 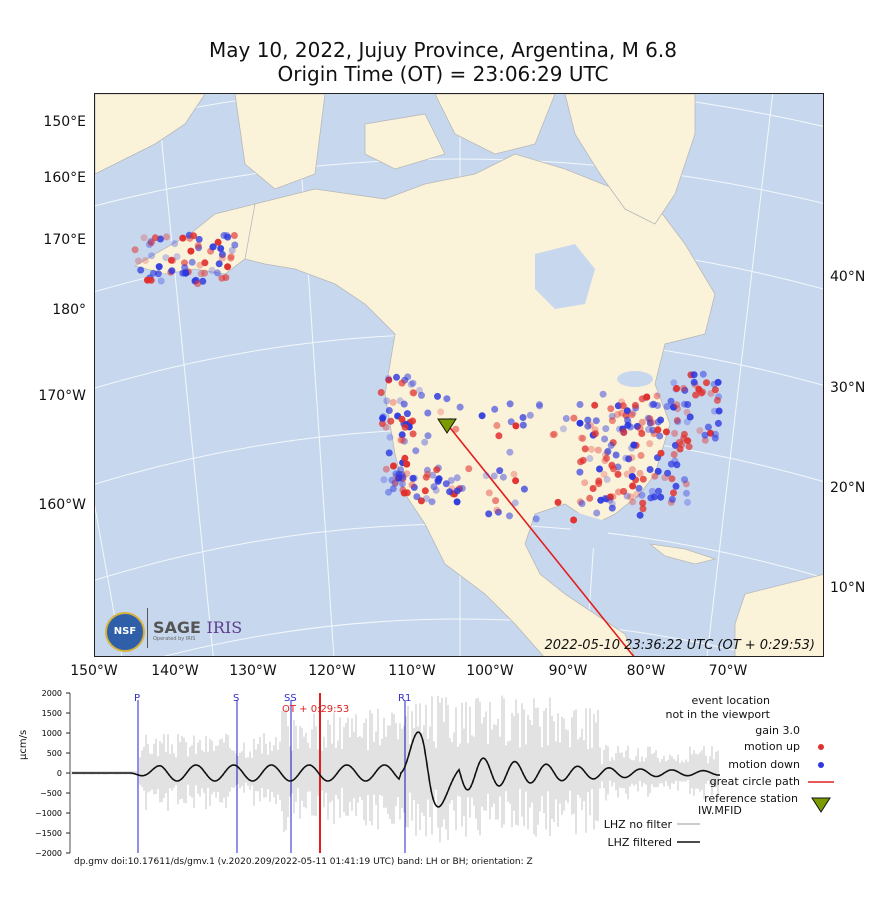 What do you see at coordinates (52, 693) in the screenshot?
I see `seismogram-ytick: 2000` at bounding box center [52, 693].